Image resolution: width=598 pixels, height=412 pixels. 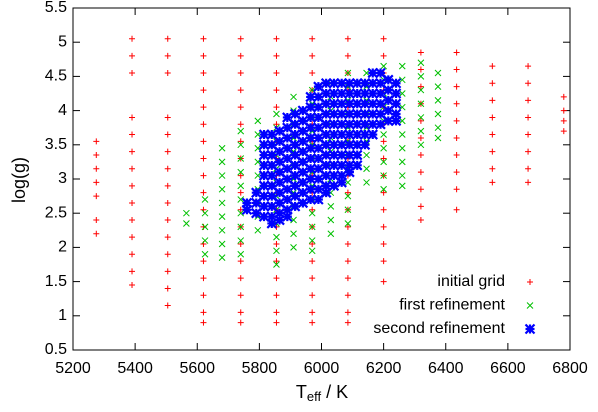 What do you see at coordinates (260, 368) in the screenshot?
I see `x-tick-label: 5800` at bounding box center [260, 368].